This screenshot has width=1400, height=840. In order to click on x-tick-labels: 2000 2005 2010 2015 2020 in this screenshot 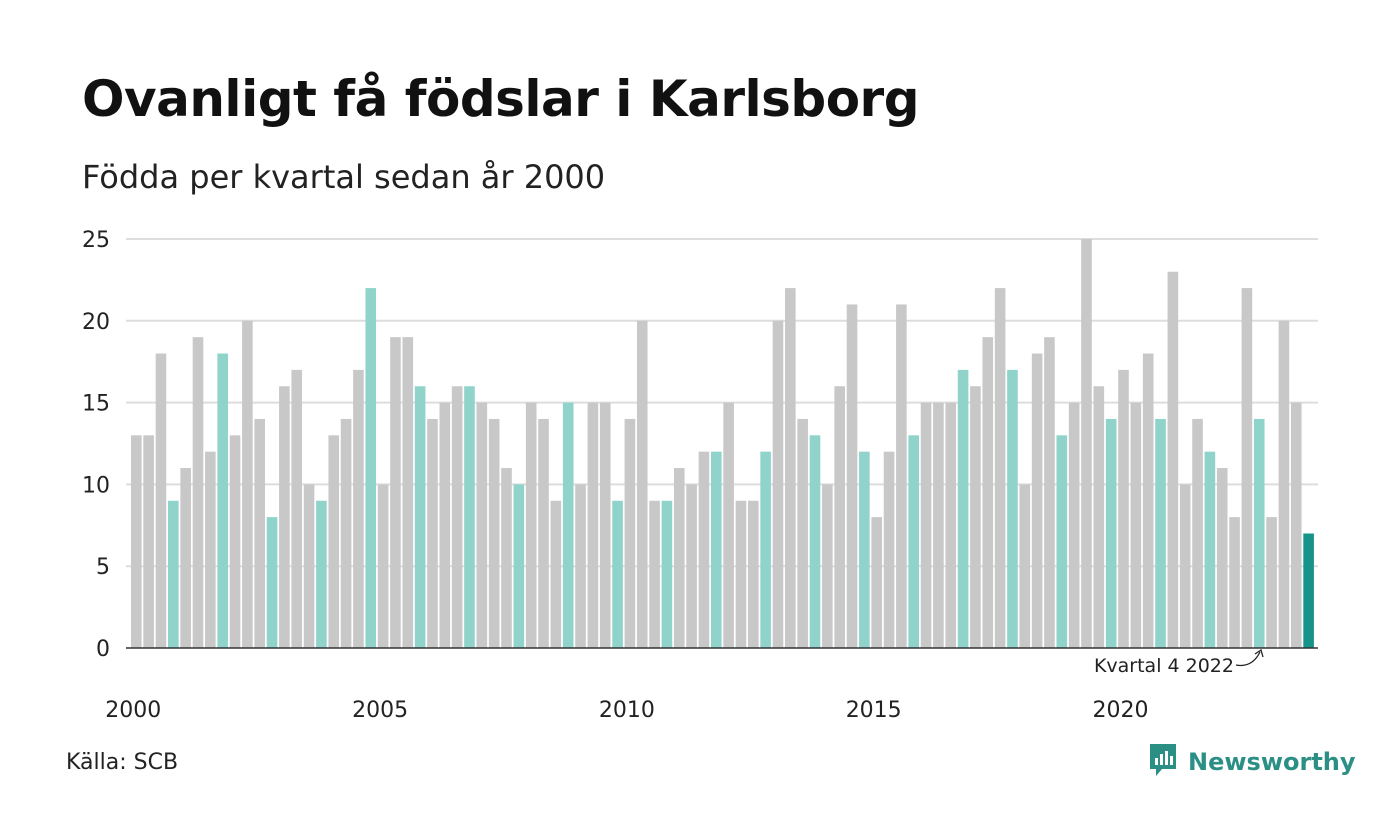, I will do `click(626, 710)`.